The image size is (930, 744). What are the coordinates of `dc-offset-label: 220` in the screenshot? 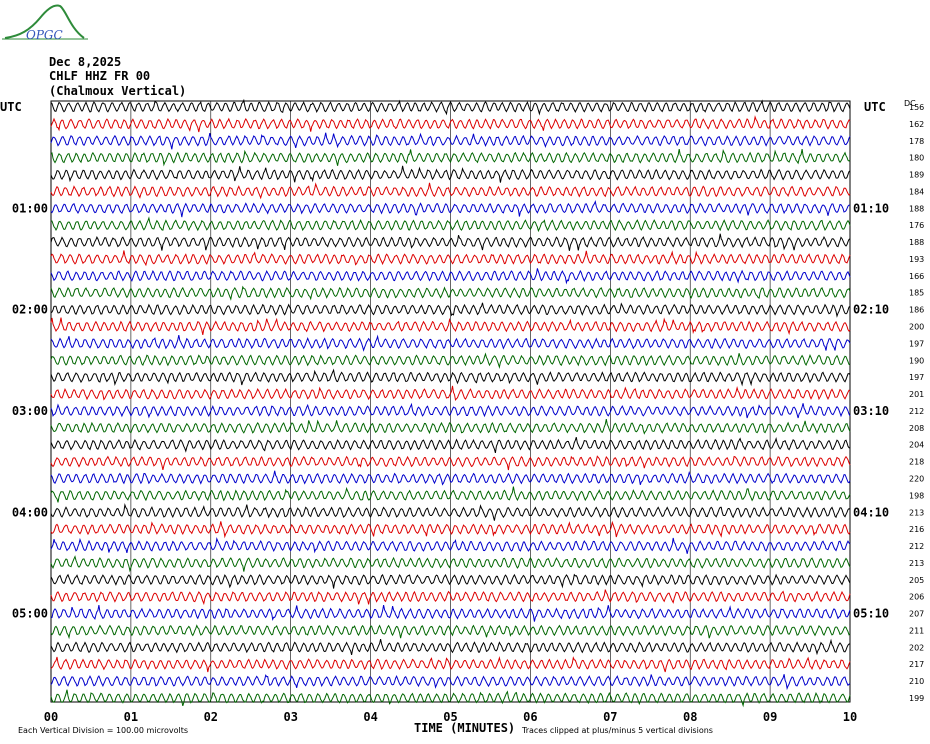 It's located at (916, 478).